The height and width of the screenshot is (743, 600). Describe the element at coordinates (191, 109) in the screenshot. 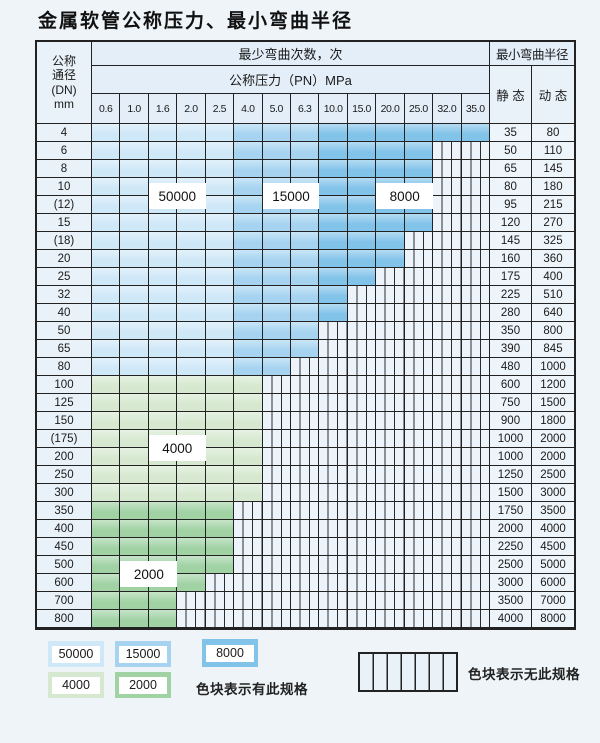

I see `pressure-tick: 2.0` at that location.